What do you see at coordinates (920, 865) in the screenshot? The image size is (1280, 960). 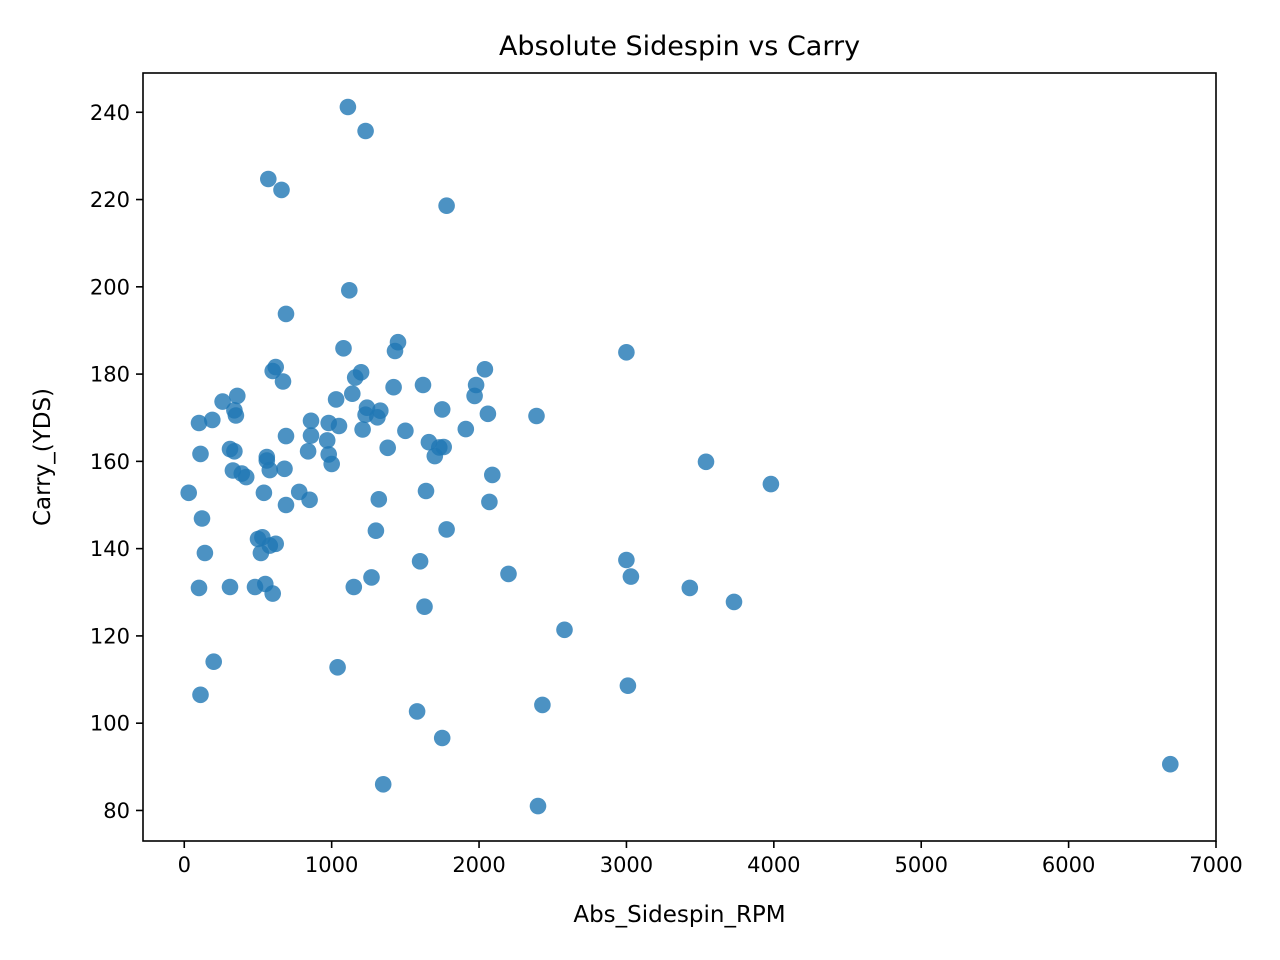 I see `x-tick-label: 5000` at bounding box center [920, 865].